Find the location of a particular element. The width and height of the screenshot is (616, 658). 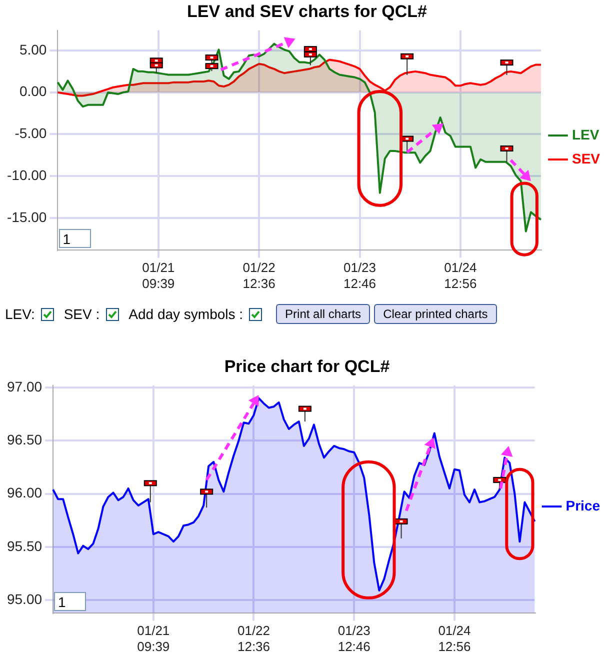

button: Clear printed charts is located at coordinates (435, 314).